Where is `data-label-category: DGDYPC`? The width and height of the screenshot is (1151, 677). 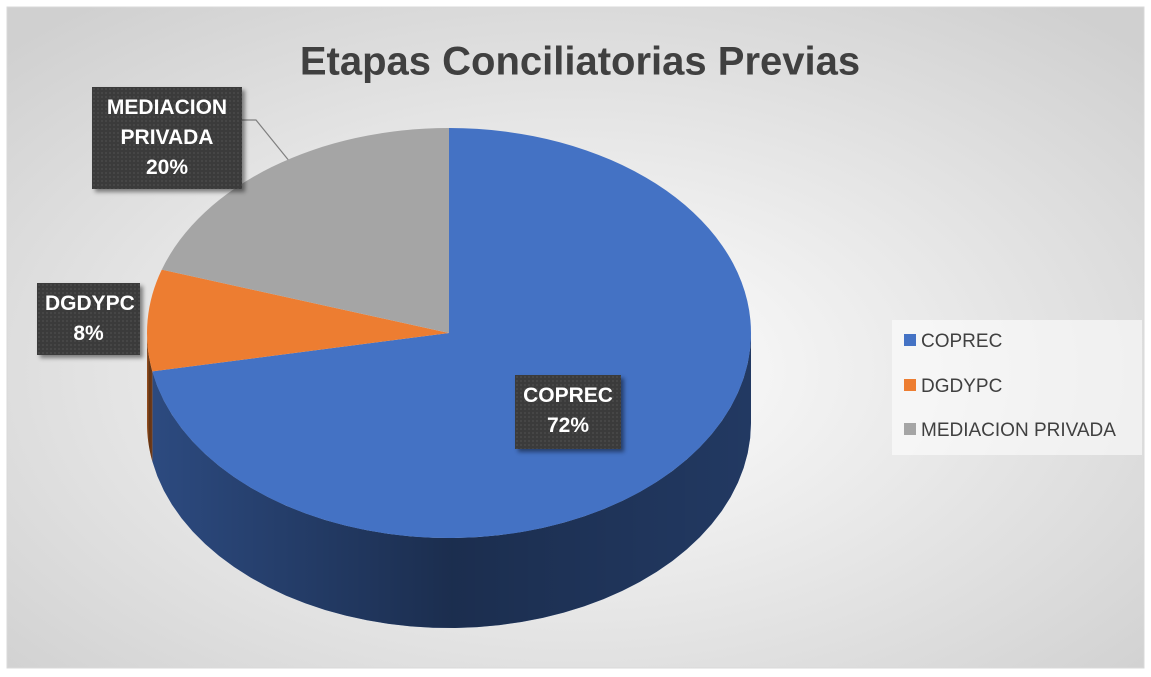 data-label-category: DGDYPC is located at coordinates (90, 303).